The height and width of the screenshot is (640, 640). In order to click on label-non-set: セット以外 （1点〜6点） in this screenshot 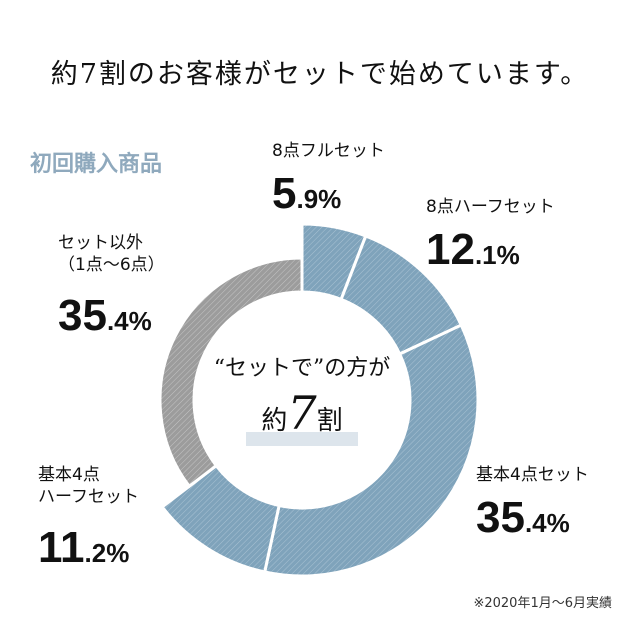, I will do `click(111, 254)`.